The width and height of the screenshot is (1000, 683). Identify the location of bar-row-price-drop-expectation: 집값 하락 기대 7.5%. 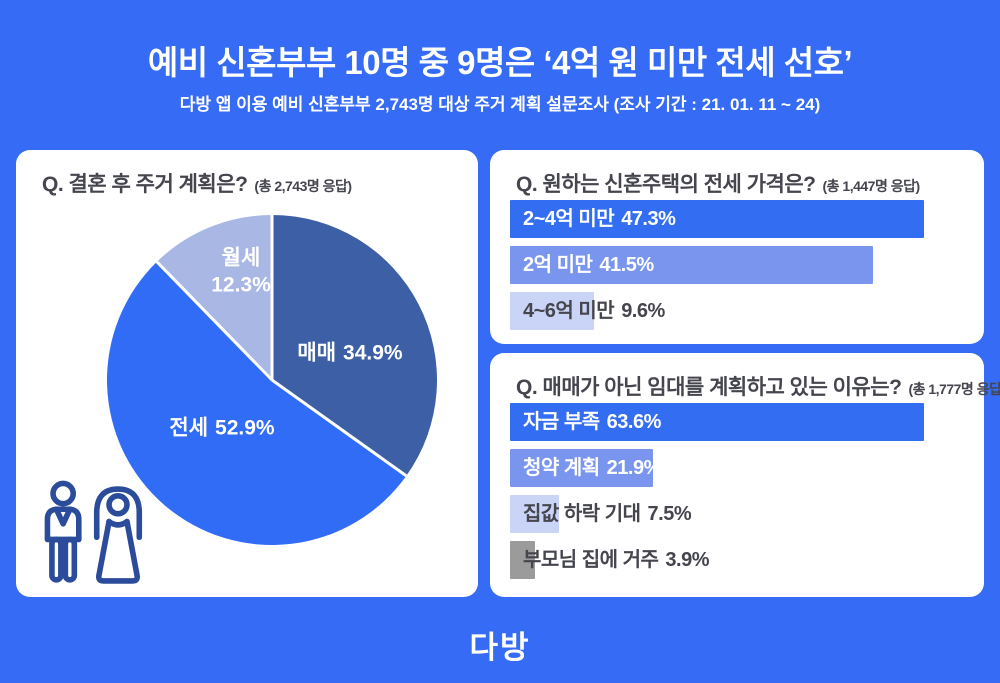
(717, 514).